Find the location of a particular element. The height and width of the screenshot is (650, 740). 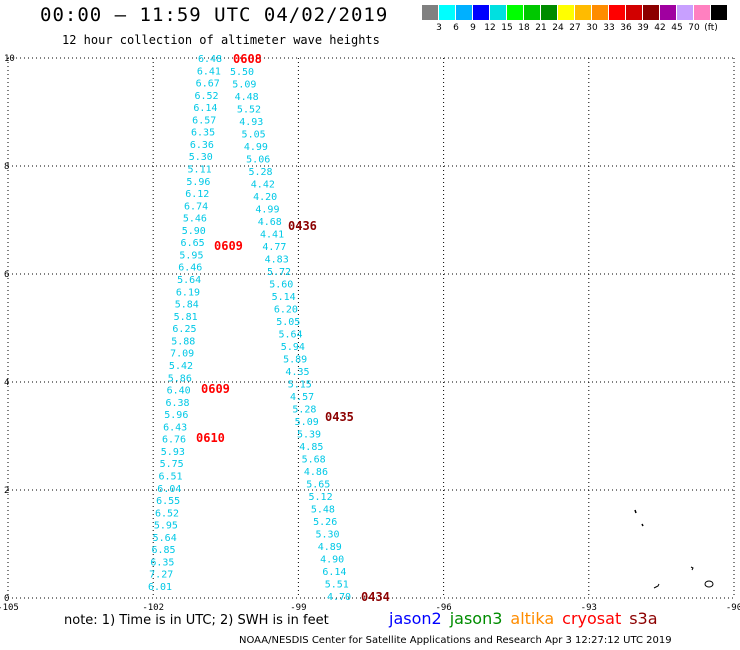

lat-tick-label: 8 is located at coordinates (6, 167).